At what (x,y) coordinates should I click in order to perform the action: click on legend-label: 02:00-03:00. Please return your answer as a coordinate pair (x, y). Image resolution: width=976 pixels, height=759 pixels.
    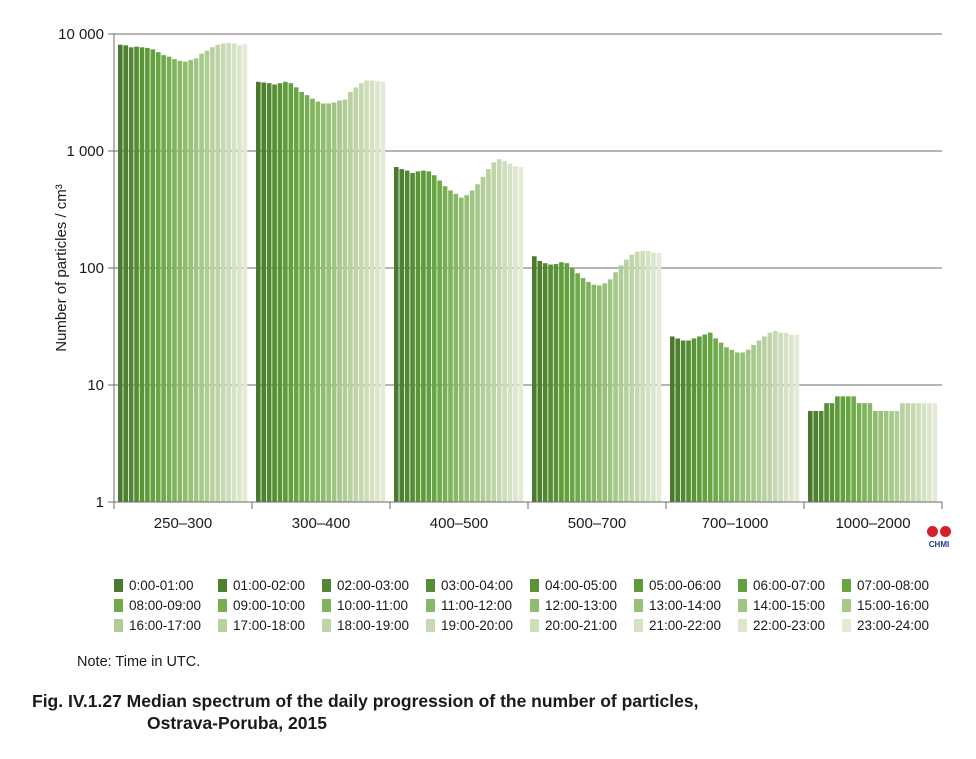
    Looking at the image, I should click on (373, 585).